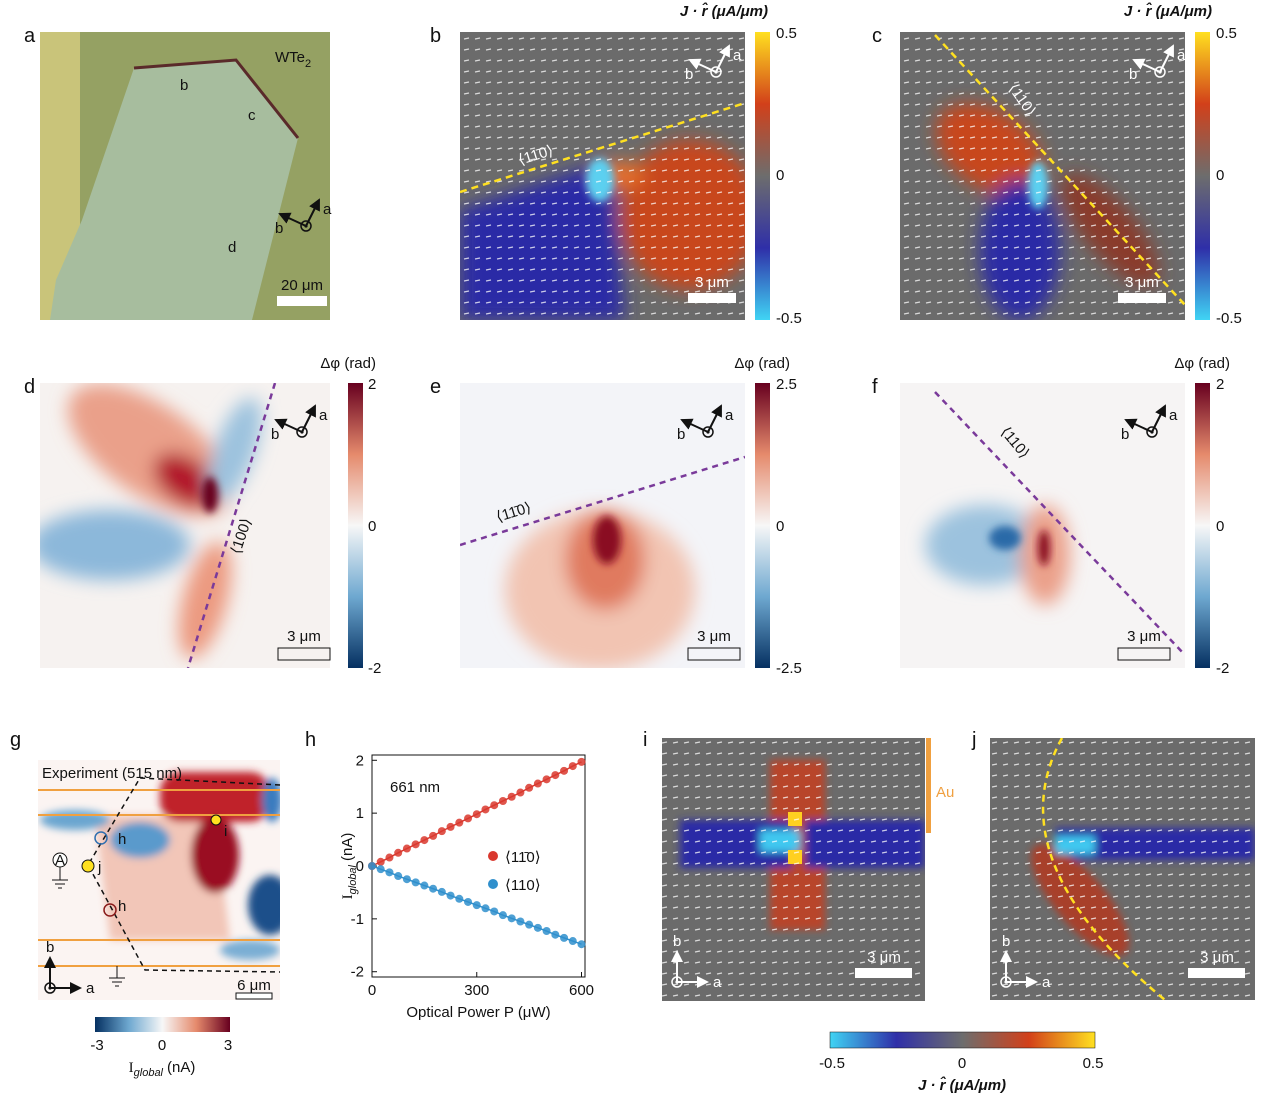 The height and width of the screenshot is (1100, 1268). Describe the element at coordinates (973, 740) in the screenshot. I see `panel-label: j` at that location.